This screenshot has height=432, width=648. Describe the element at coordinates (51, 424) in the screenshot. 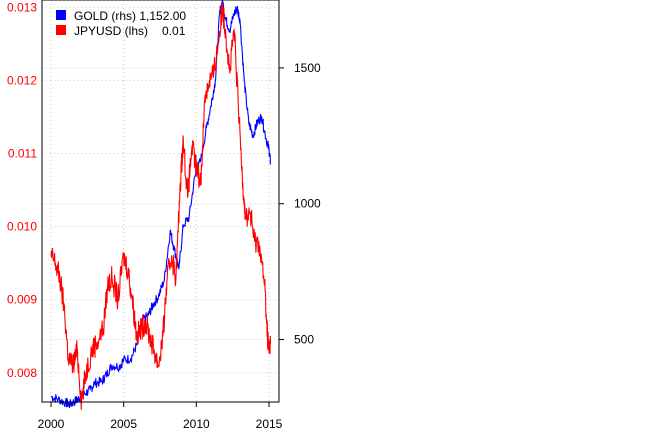

I see `x-tick-label: 2000` at that location.